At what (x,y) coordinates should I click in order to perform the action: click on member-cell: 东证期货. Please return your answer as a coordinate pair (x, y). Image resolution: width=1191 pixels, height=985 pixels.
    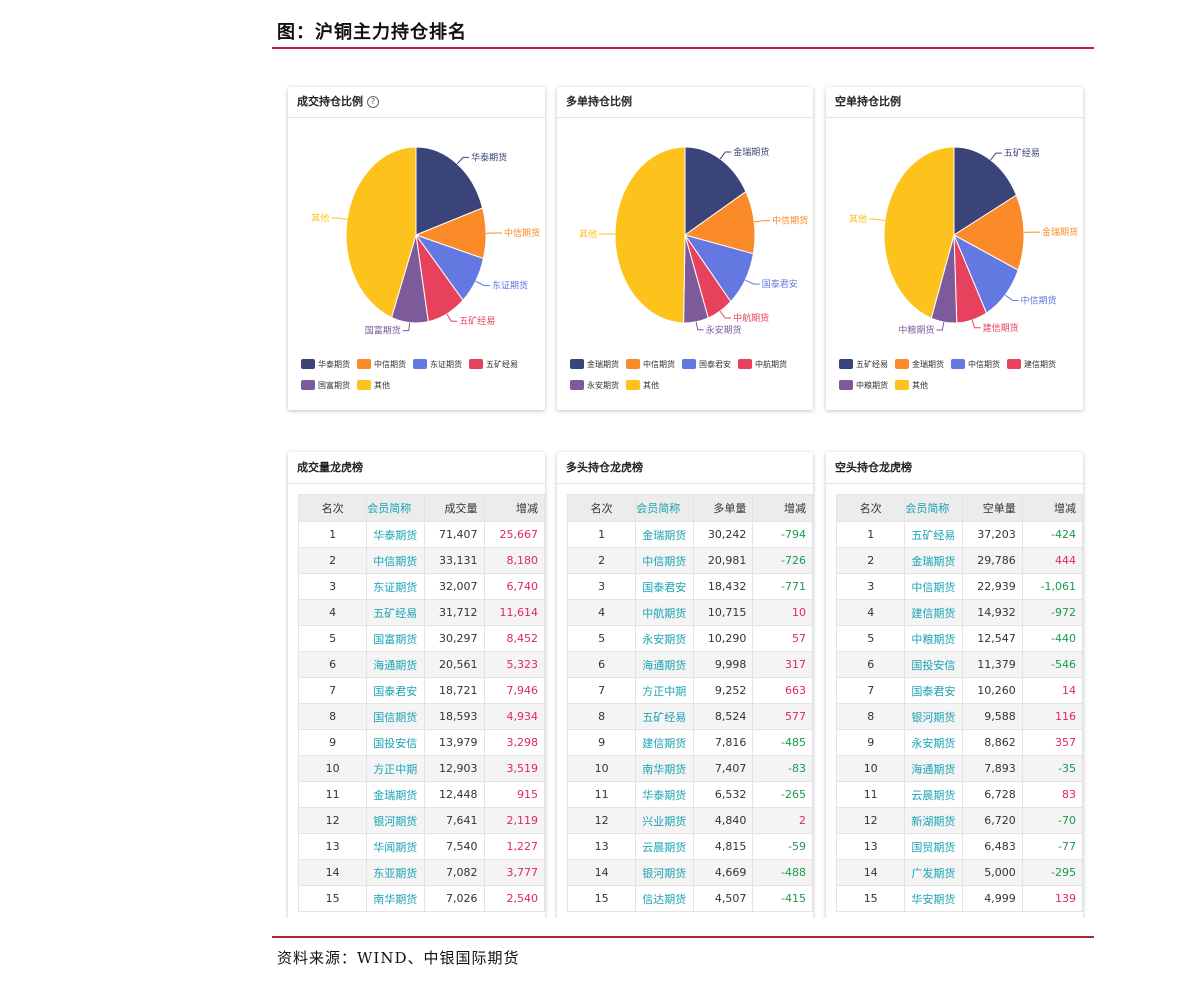
    Looking at the image, I should click on (396, 586).